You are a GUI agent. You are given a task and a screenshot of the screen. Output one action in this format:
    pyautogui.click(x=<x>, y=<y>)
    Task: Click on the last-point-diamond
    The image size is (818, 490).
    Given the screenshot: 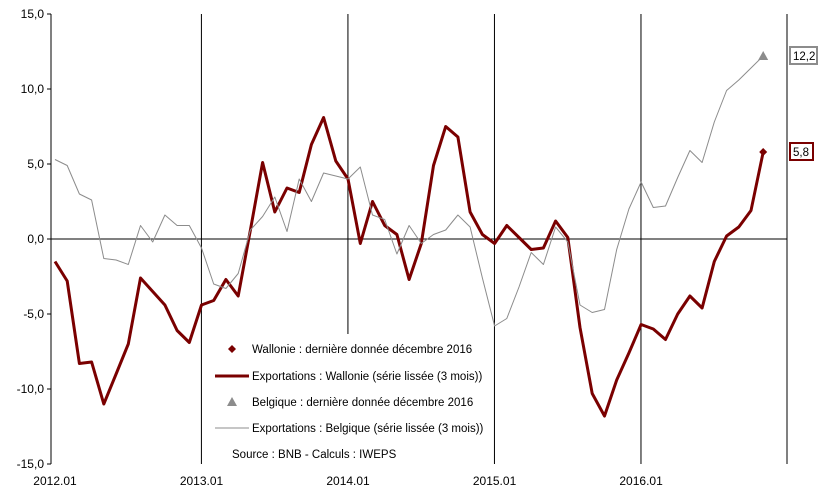 What is the action you would take?
    pyautogui.click(x=763, y=152)
    